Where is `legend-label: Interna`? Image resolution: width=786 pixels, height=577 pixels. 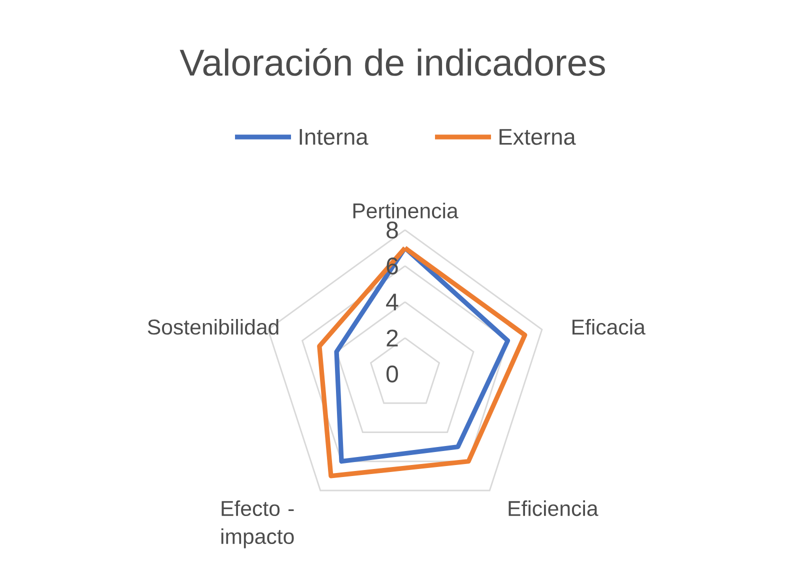
legend-label: Interna is located at coordinates (334, 137).